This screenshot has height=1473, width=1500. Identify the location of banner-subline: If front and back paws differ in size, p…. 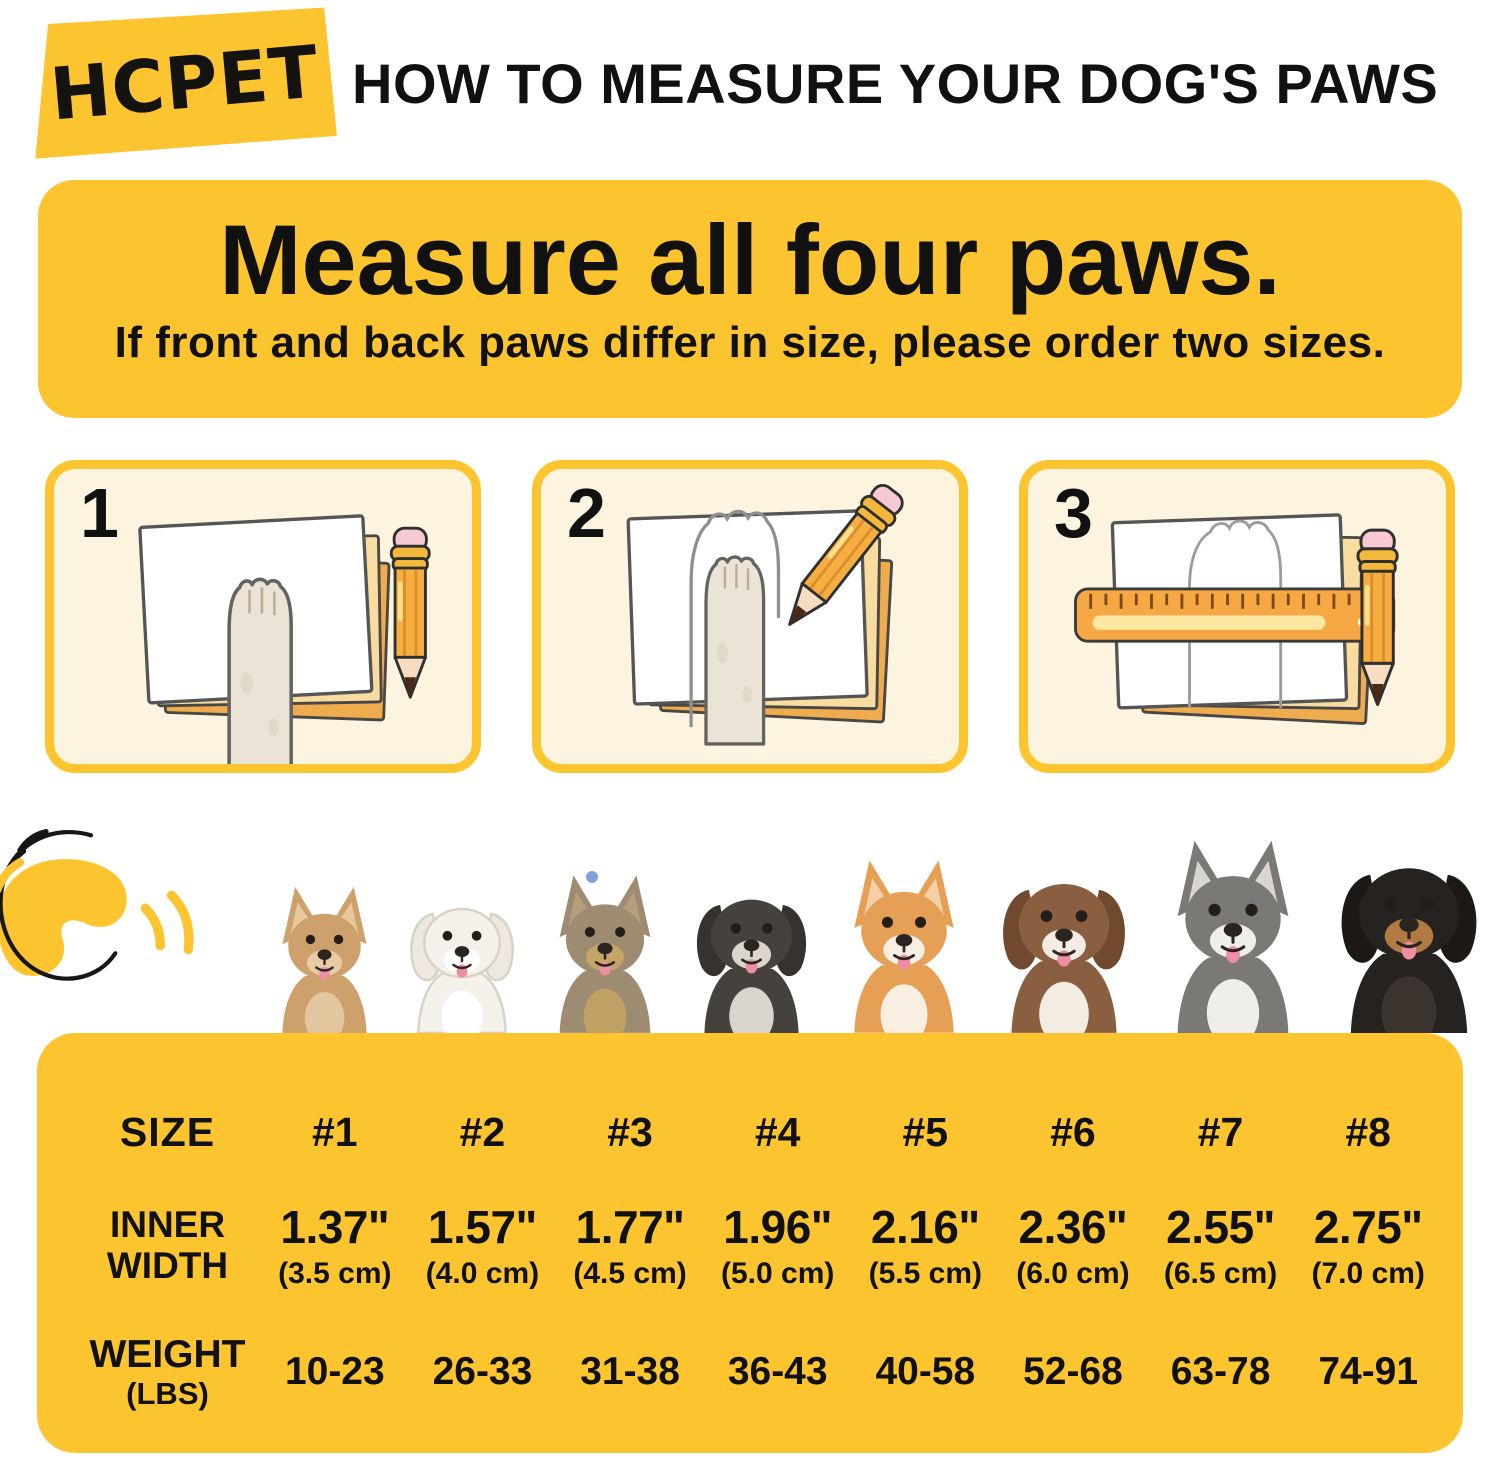
(750, 342).